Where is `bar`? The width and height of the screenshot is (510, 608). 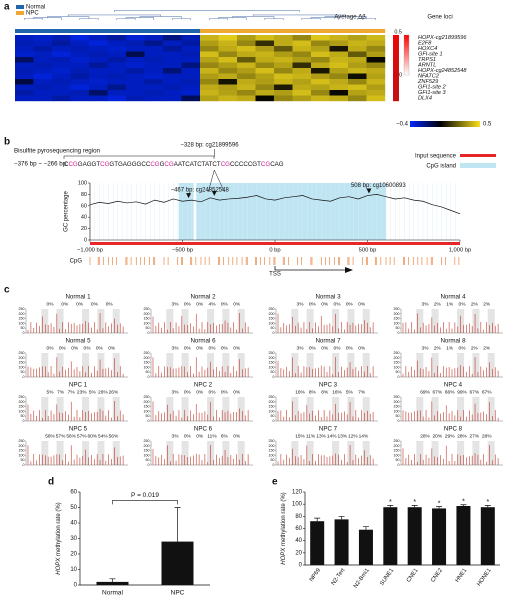 bar is located at coordinates (112, 583).